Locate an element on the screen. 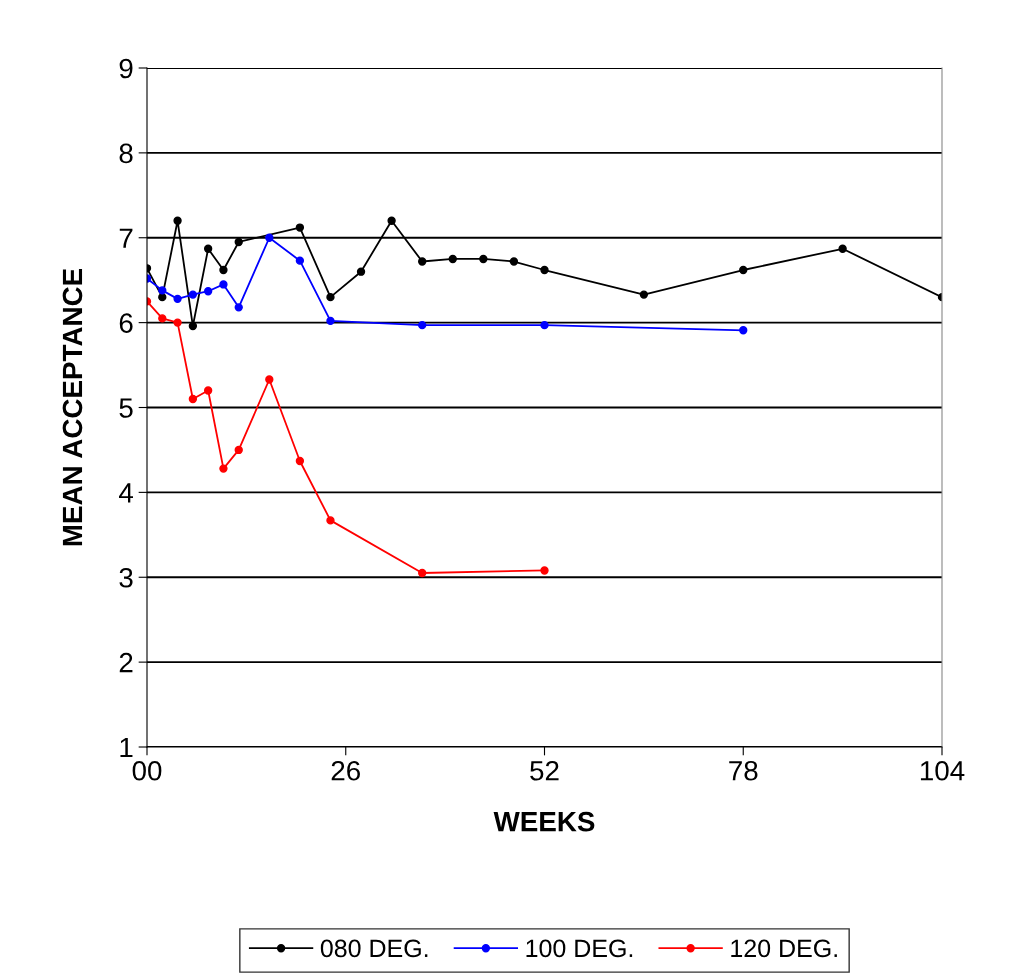  x-tick-label: 78 is located at coordinates (743, 770).